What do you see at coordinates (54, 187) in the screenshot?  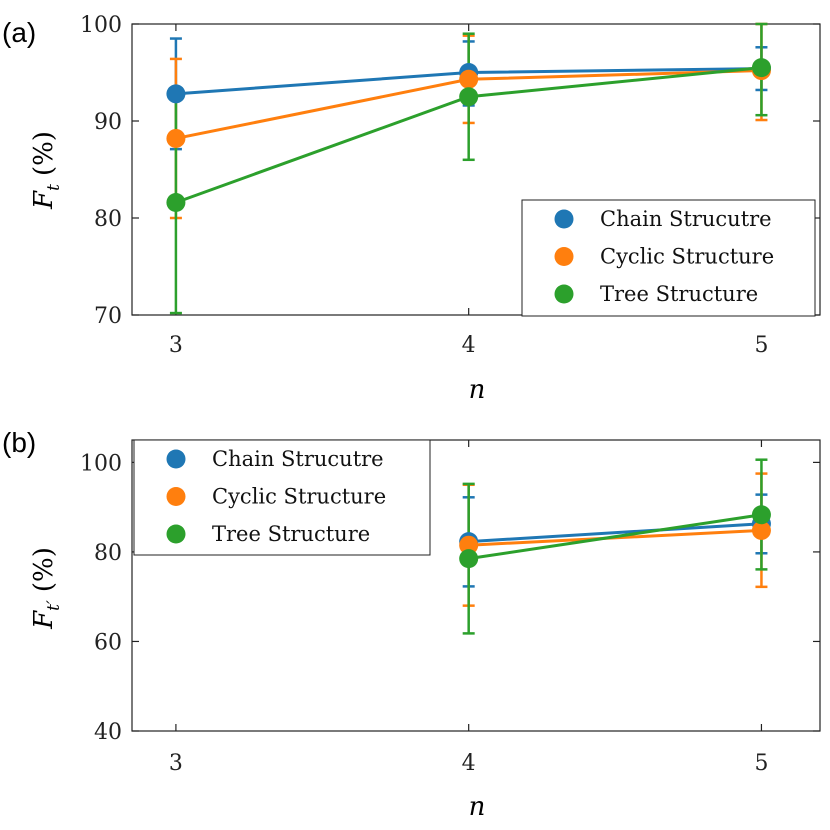 I see `panel-a-ylabel-sub: t` at bounding box center [54, 187].